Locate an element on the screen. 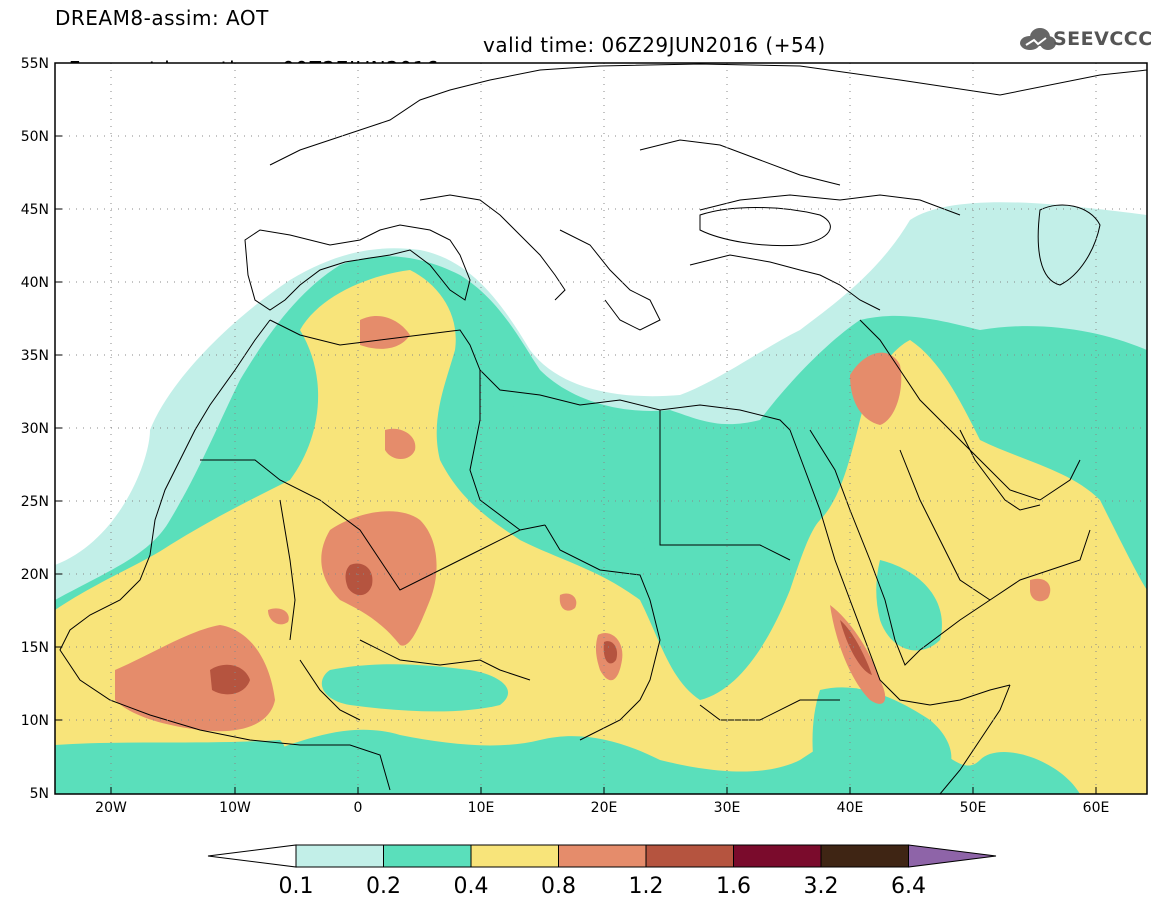  logo-text: SEEVCCC is located at coordinates (1103, 39).